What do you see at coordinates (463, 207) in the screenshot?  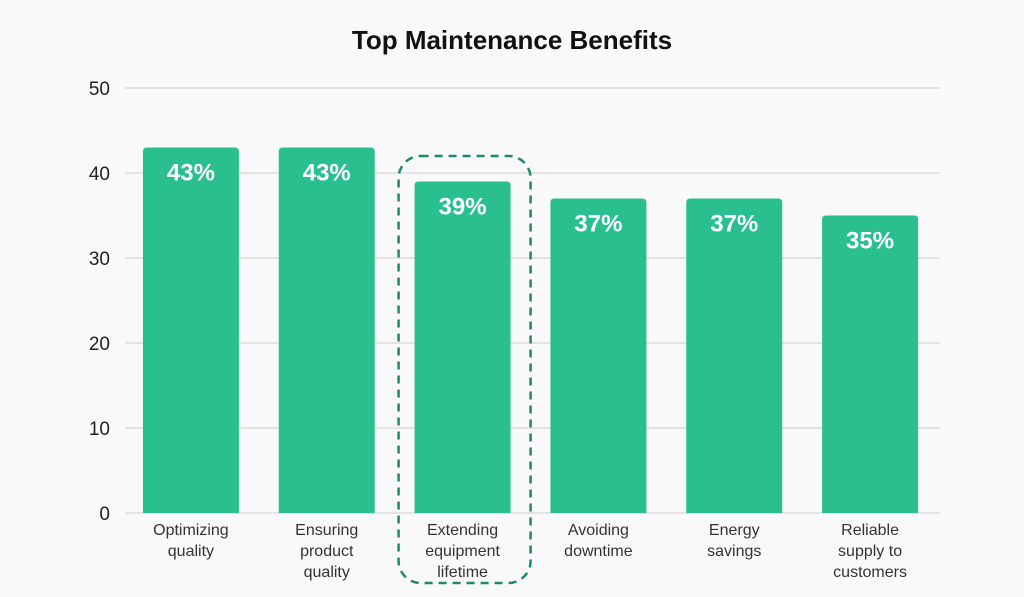 I see `data-label: 39%` at bounding box center [463, 207].